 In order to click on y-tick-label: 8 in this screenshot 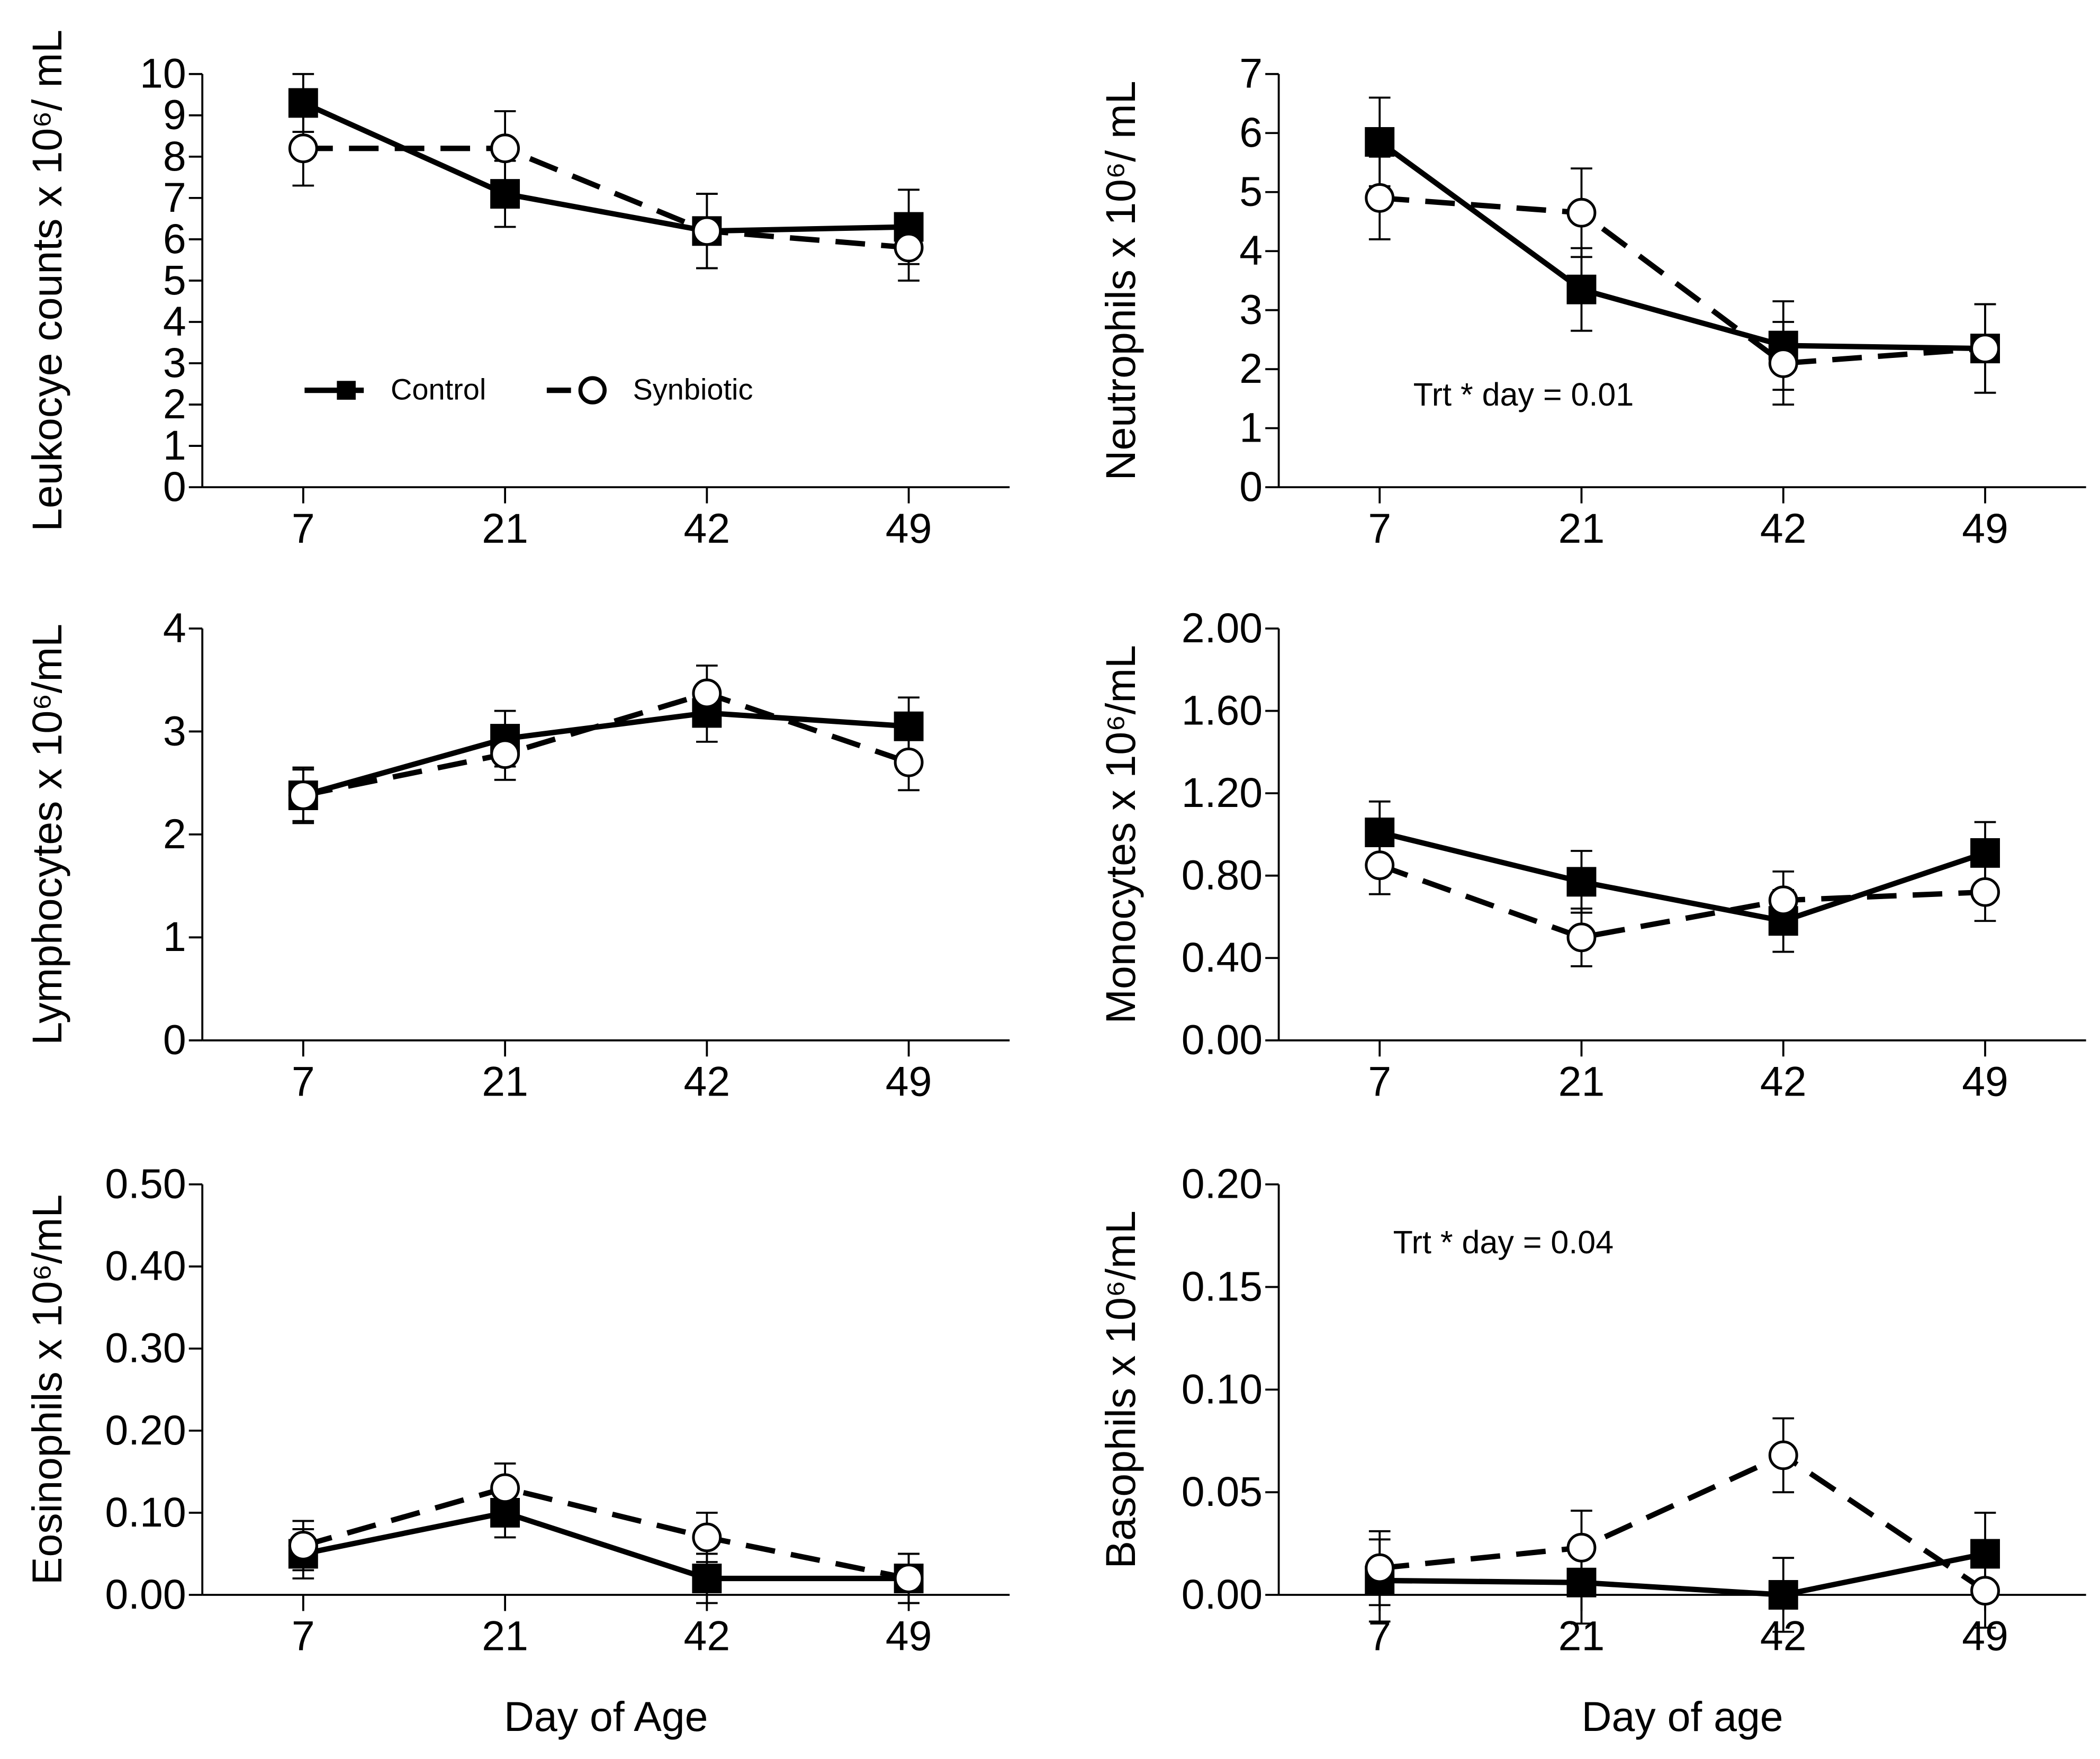, I will do `click(175, 156)`.